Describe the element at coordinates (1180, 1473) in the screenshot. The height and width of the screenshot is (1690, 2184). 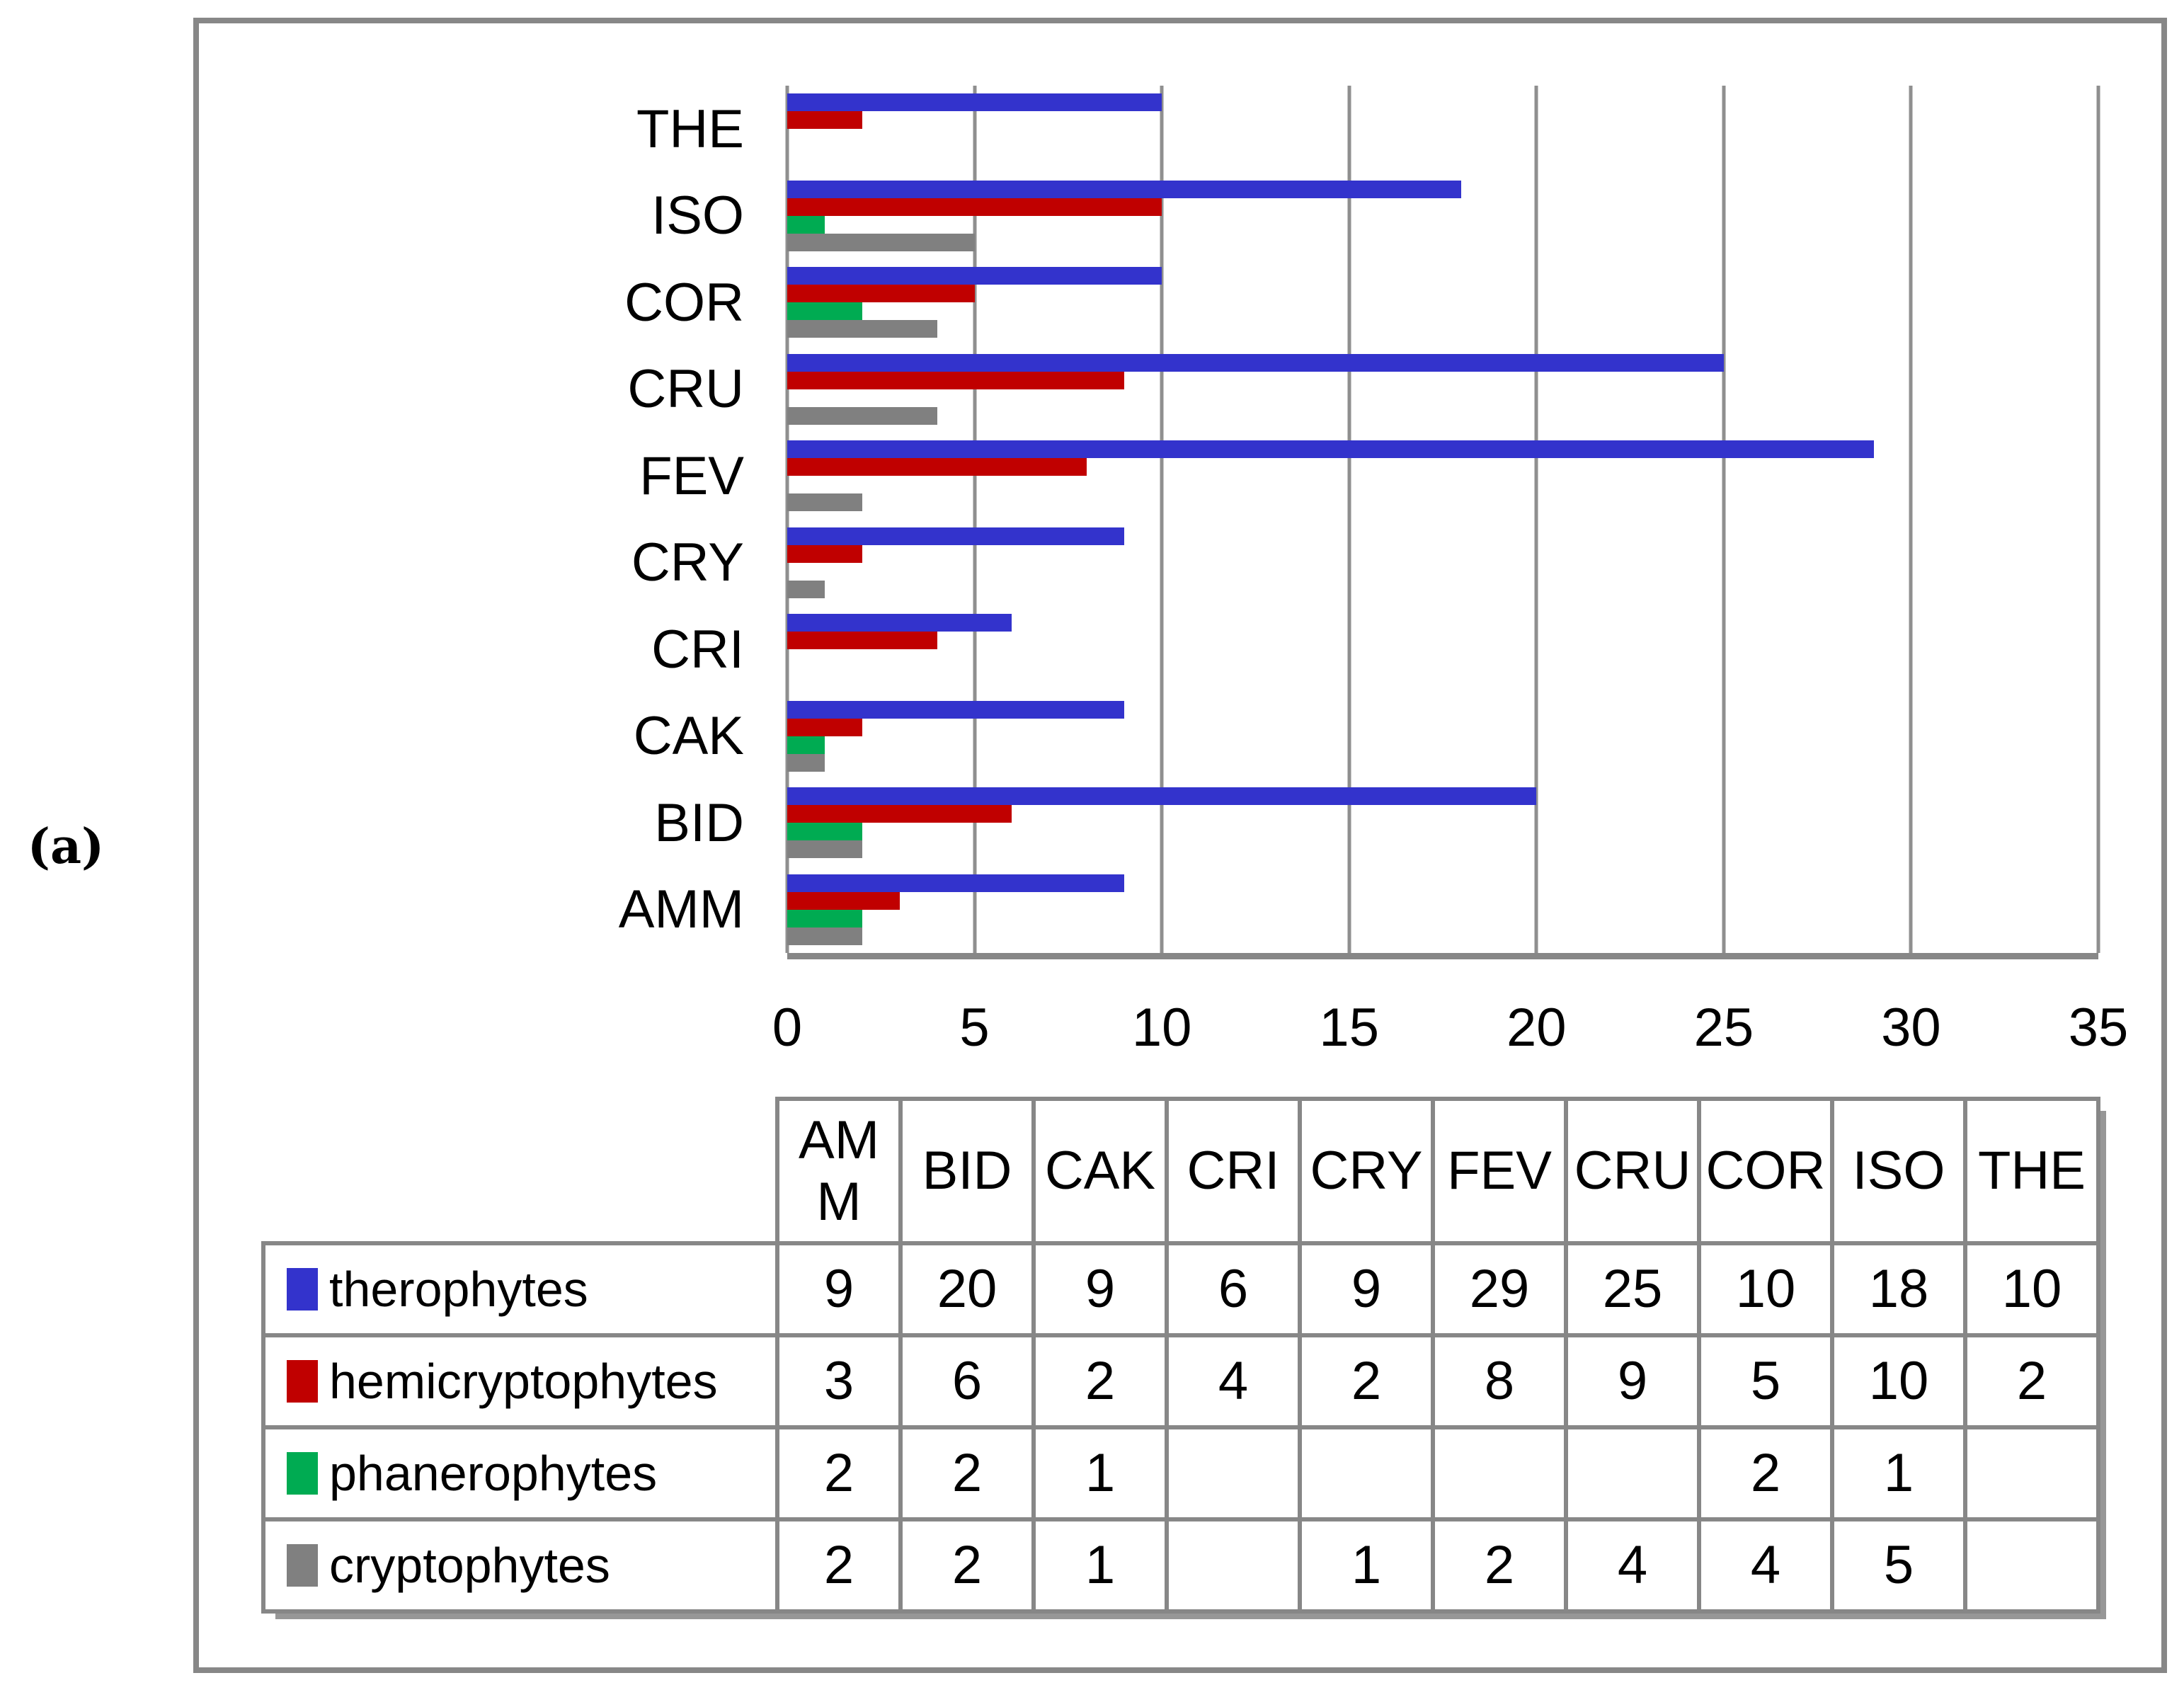
I see `table-row: phanerophytes 2 2 1 2 1` at that location.